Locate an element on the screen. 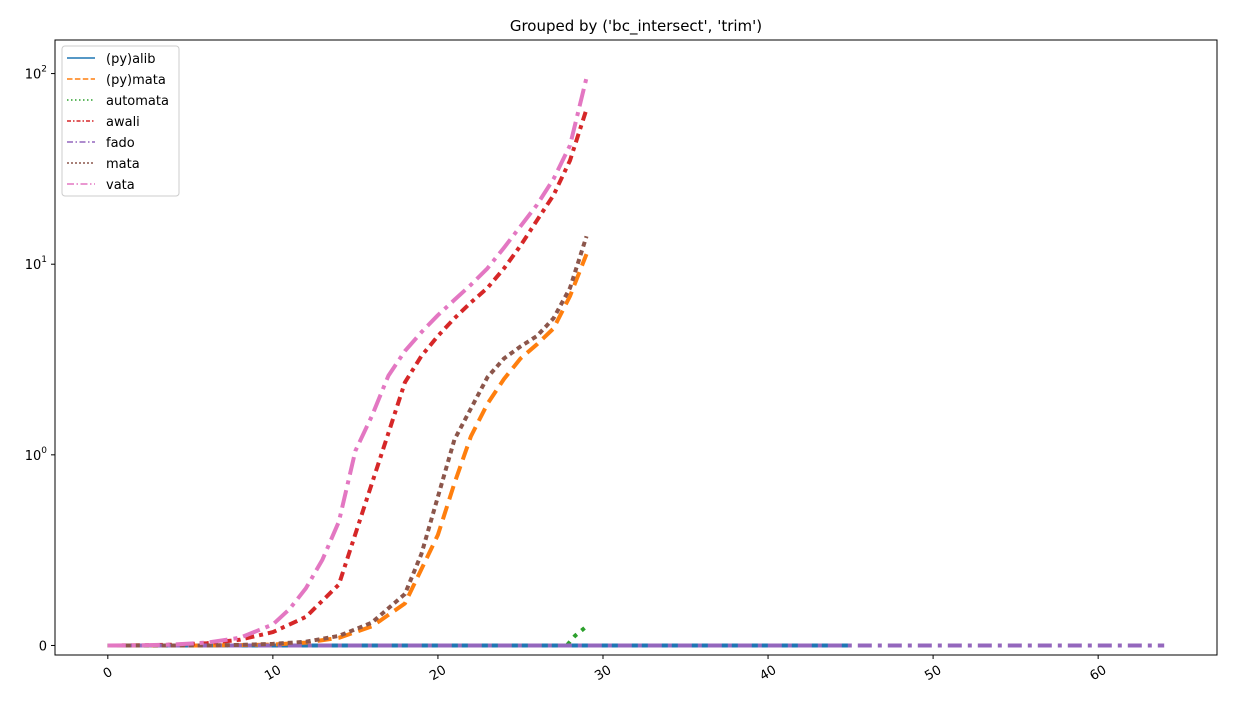  x-axis: 0 10 20 30 40 50 60 is located at coordinates (605, 669).